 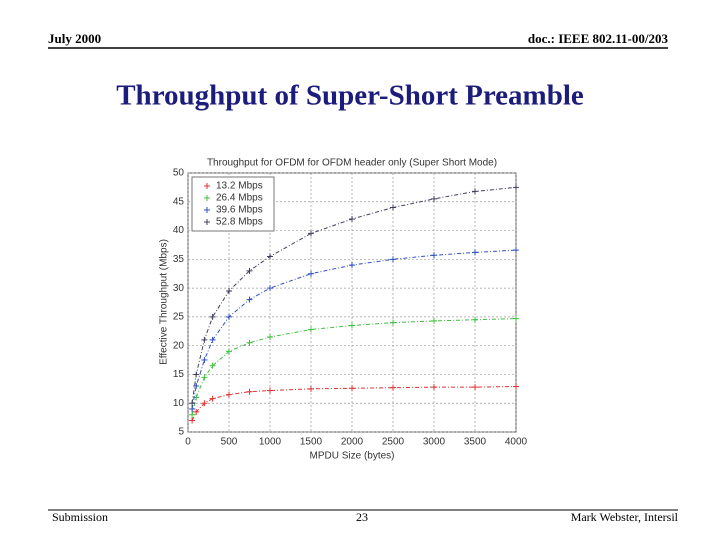 What do you see at coordinates (362, 517) in the screenshot?
I see `footer-center: 23` at bounding box center [362, 517].